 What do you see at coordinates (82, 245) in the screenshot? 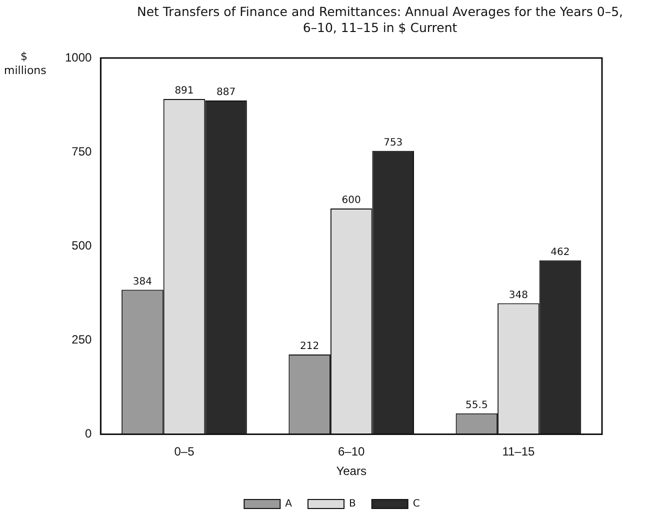
I see `y-tick-label: 500` at bounding box center [82, 245].